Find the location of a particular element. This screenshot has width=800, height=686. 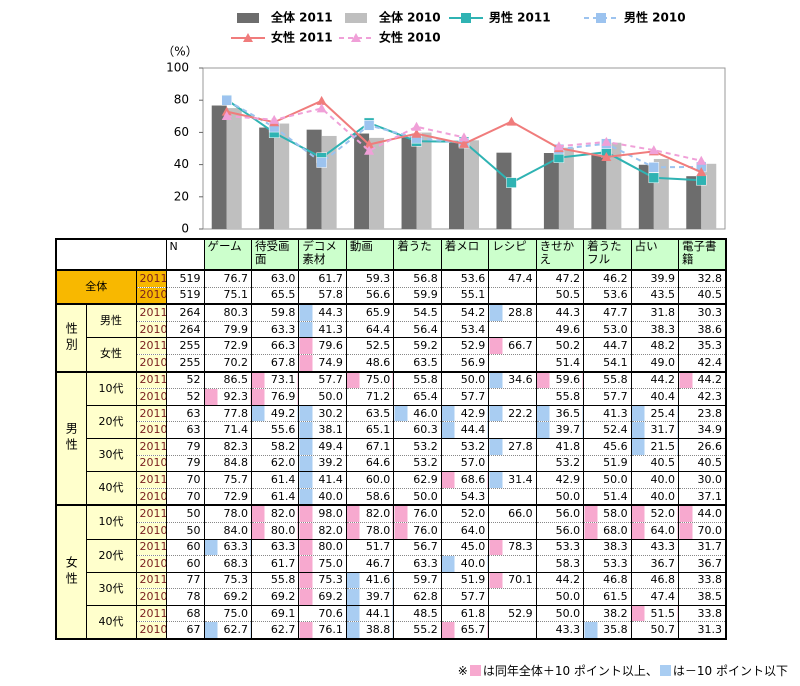

value-cell: 61.7 is located at coordinates (274, 564).